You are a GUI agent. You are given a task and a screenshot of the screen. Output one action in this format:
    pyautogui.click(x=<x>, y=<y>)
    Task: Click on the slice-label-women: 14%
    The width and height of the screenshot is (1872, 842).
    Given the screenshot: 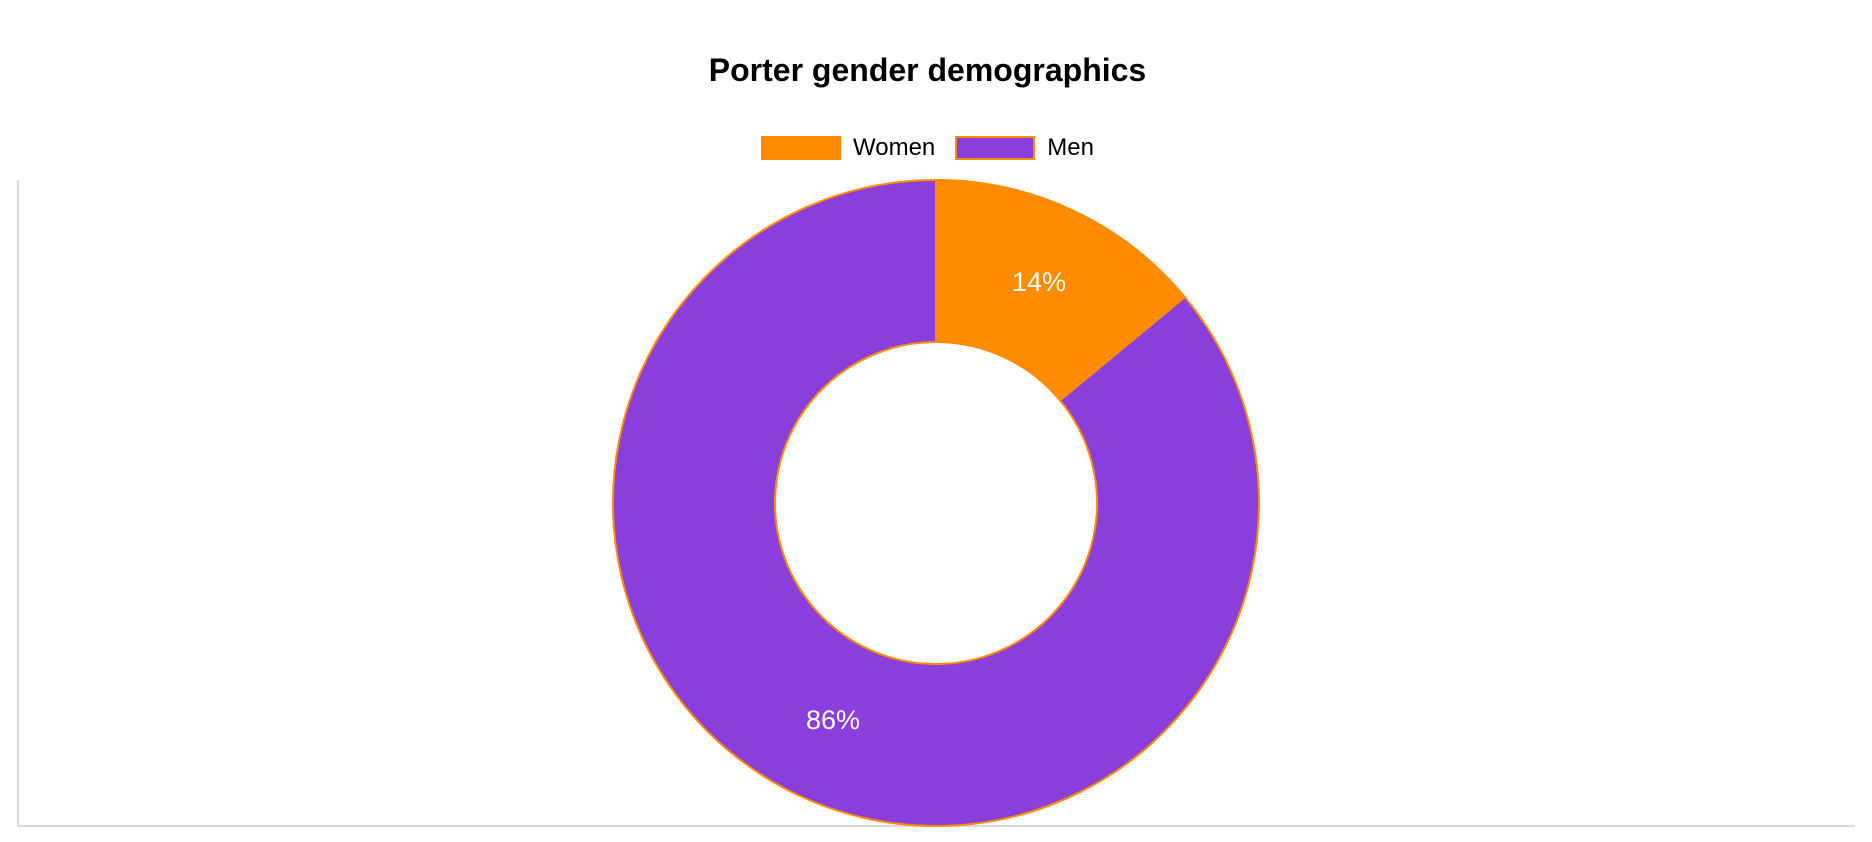 What is the action you would take?
    pyautogui.click(x=1039, y=282)
    